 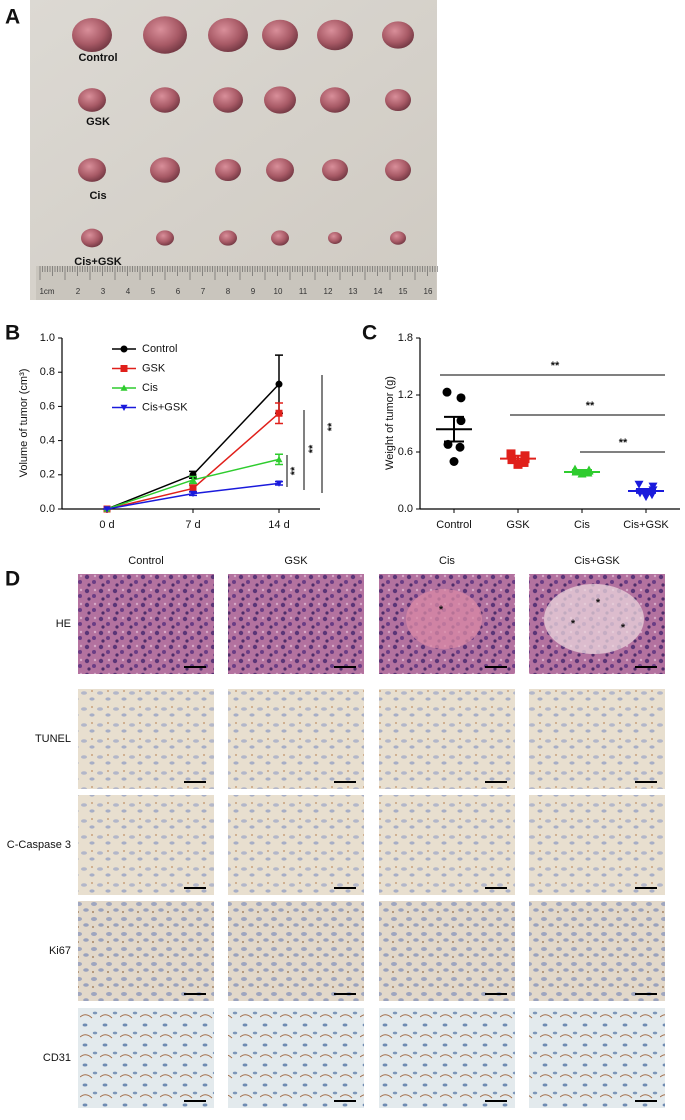 I want to click on x-tick-label: GSK, so click(x=518, y=525).